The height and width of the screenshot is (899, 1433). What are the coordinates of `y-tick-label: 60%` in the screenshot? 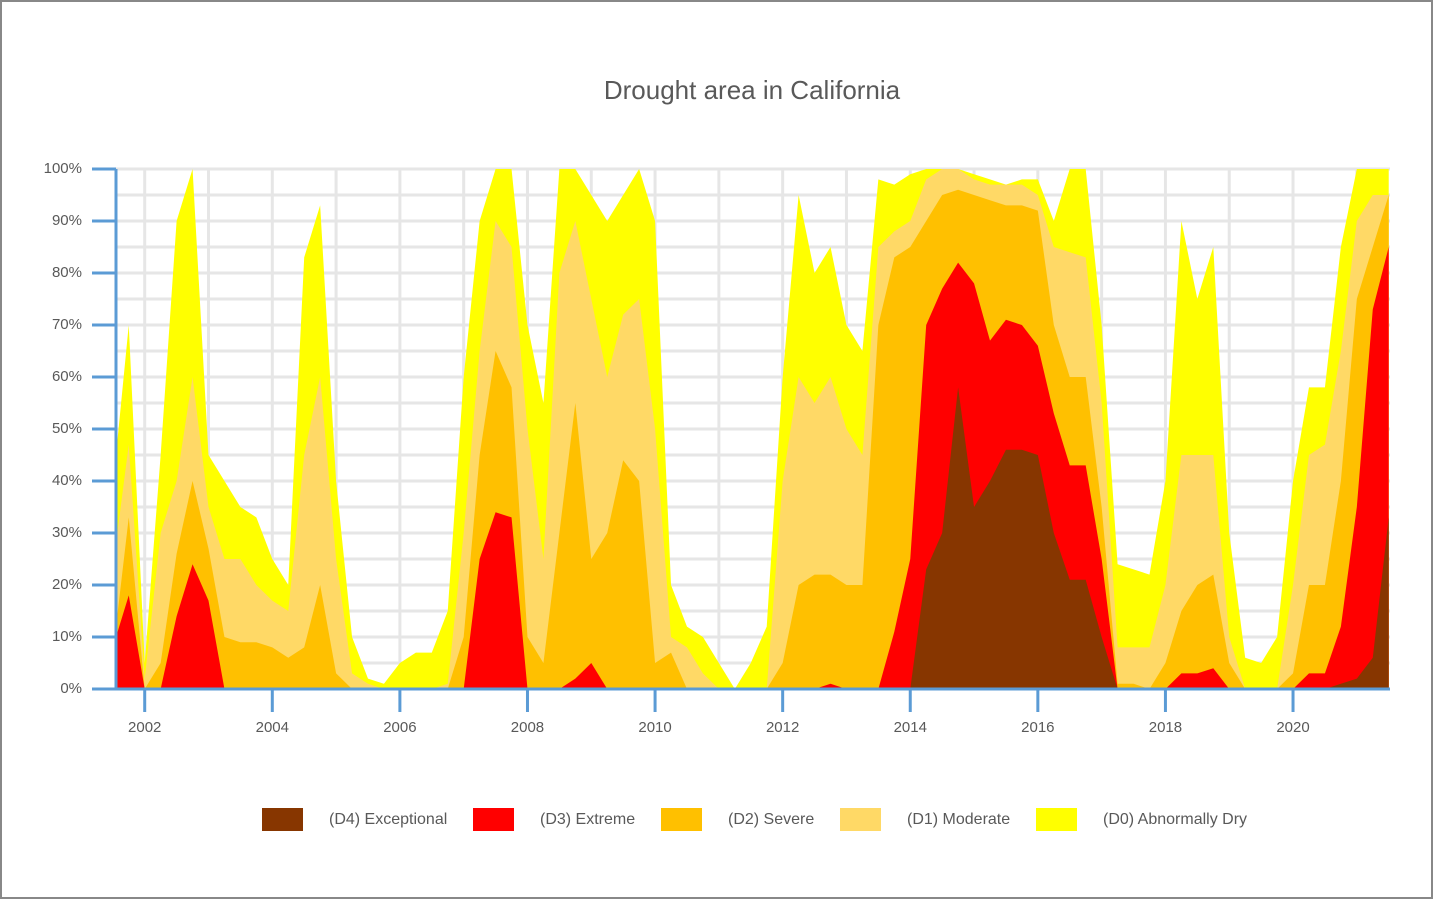 It's located at (67, 376).